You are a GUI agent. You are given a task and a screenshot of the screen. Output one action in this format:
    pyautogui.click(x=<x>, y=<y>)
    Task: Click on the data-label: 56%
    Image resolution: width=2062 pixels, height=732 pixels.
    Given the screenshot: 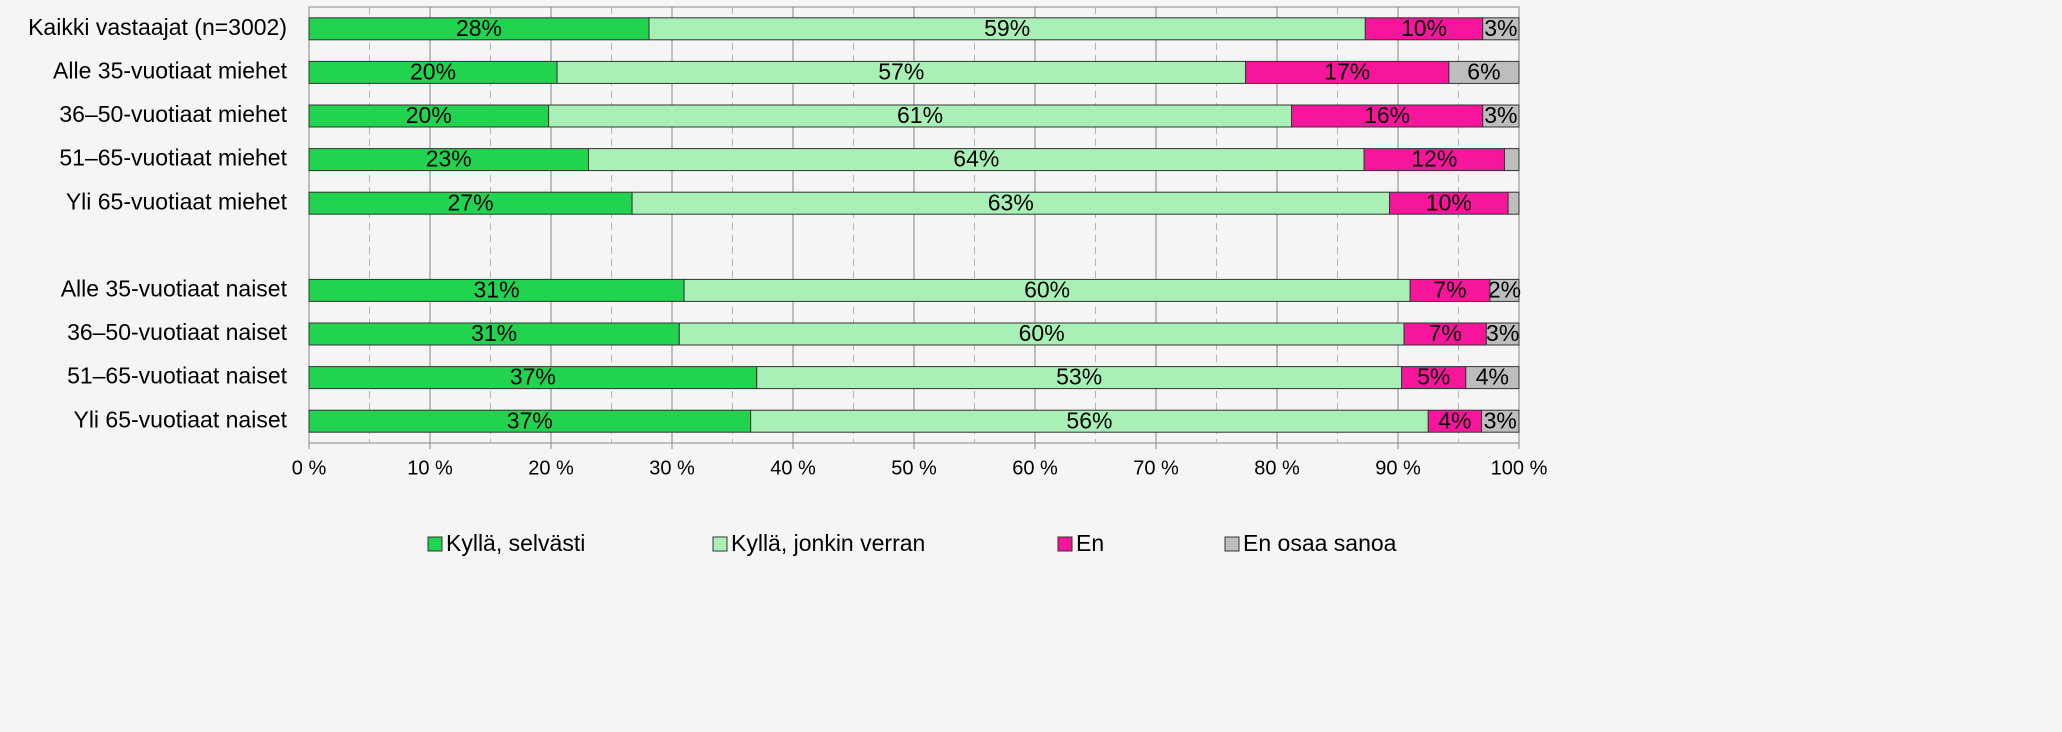 What is the action you would take?
    pyautogui.click(x=1089, y=420)
    